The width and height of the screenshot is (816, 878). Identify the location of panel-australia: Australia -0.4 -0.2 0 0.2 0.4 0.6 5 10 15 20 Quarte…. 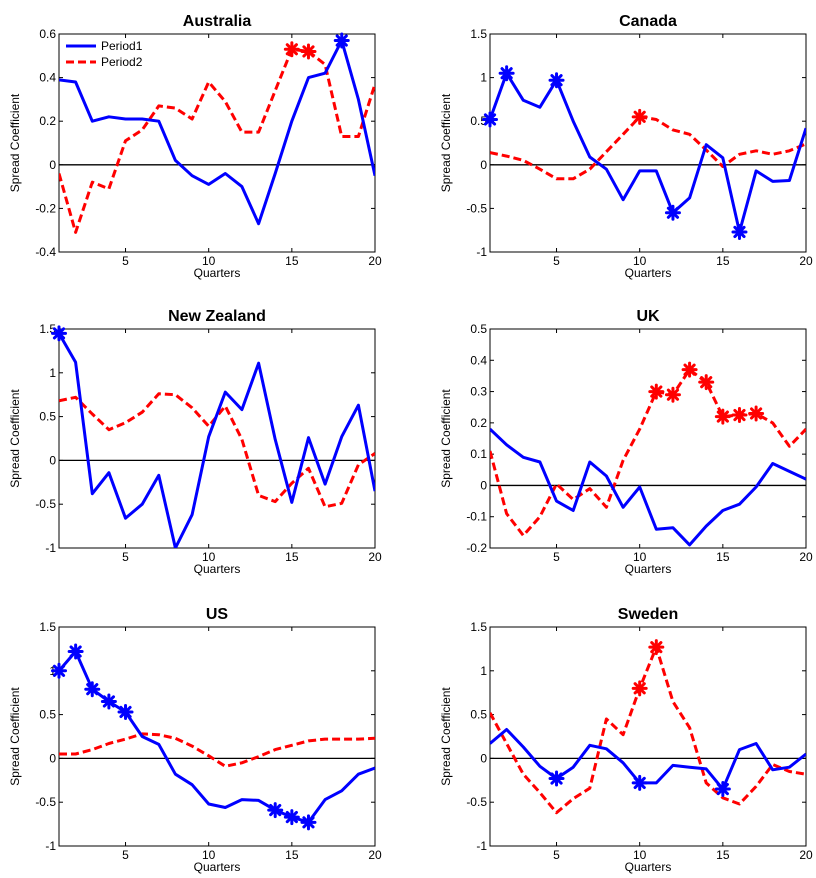
(195, 146).